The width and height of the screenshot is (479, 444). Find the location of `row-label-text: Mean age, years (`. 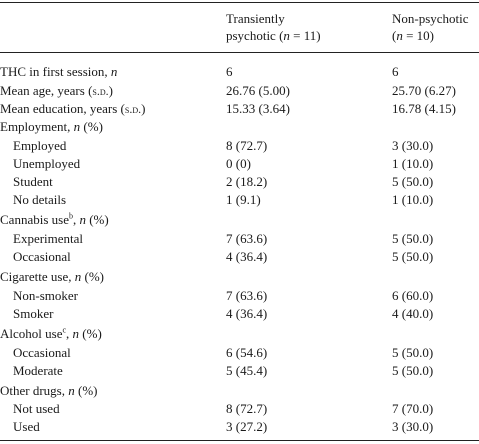

row-label-text: Mean age, years ( is located at coordinates (46, 90).